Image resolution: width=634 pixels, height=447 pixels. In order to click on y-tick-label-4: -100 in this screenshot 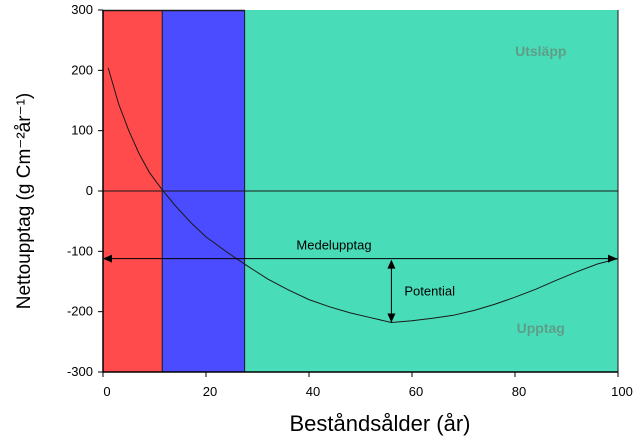, I will do `click(80, 250)`.